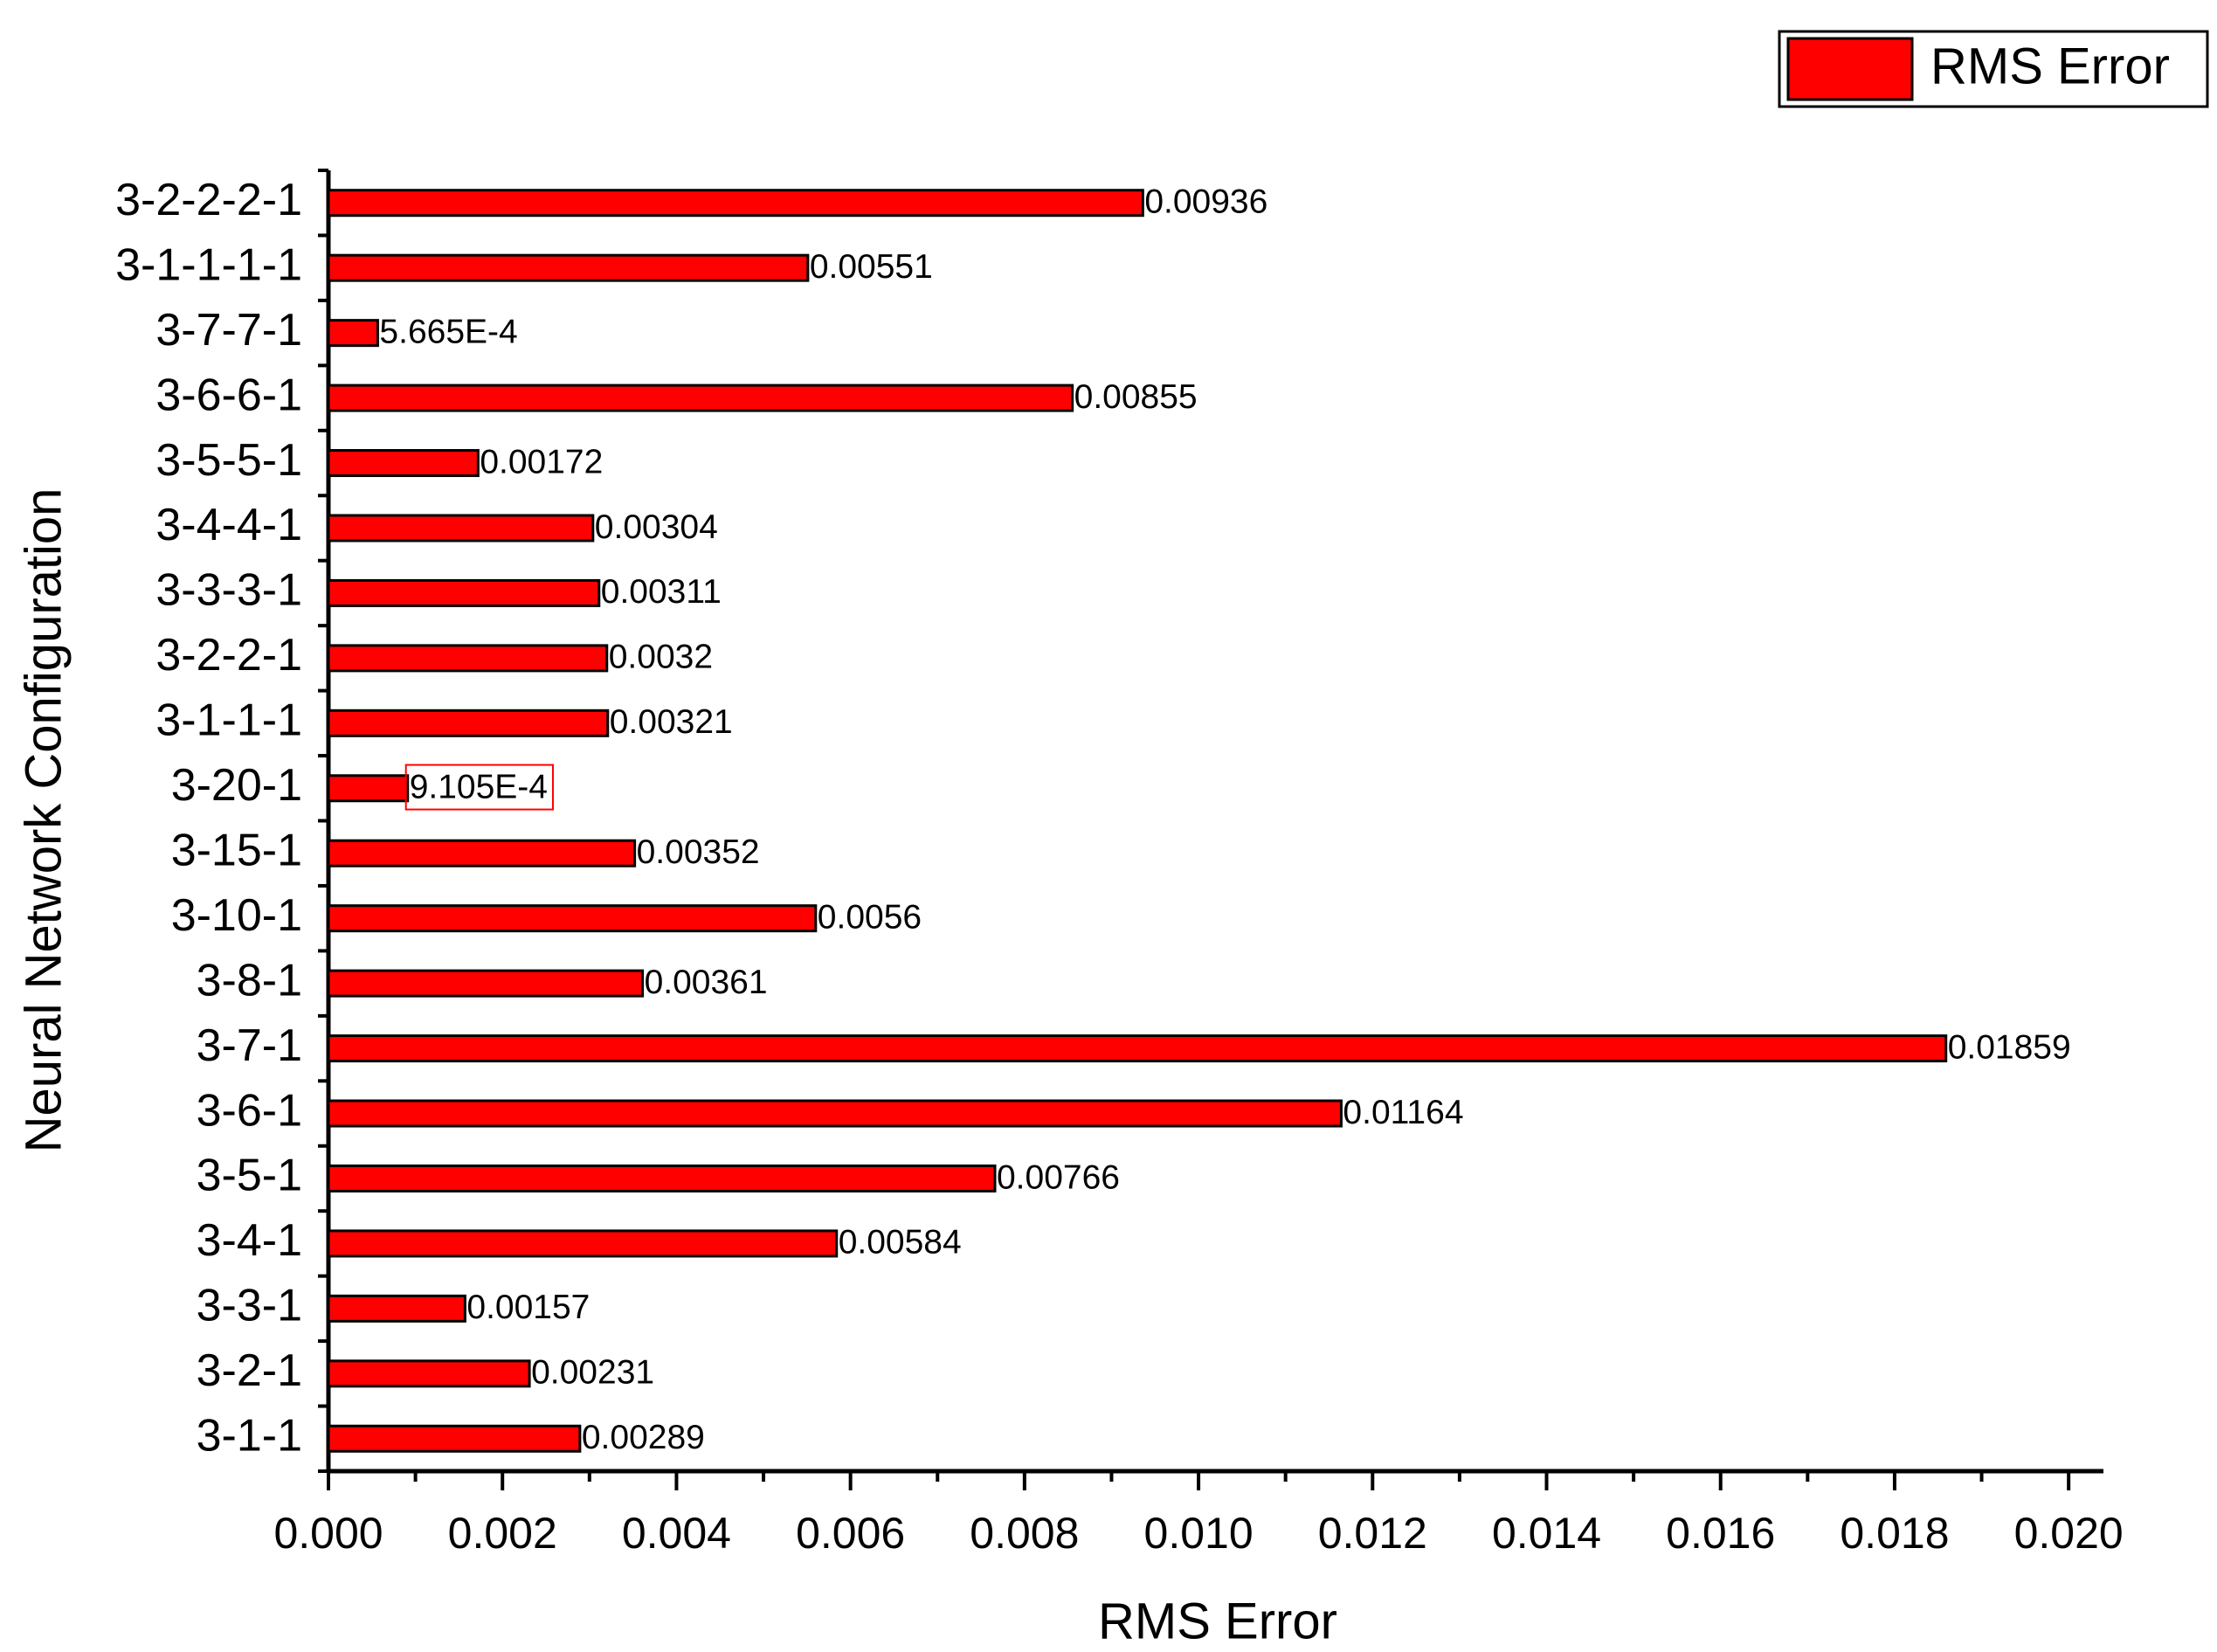  Describe the element at coordinates (656, 527) in the screenshot. I see `data-label: 0.00304` at that location.